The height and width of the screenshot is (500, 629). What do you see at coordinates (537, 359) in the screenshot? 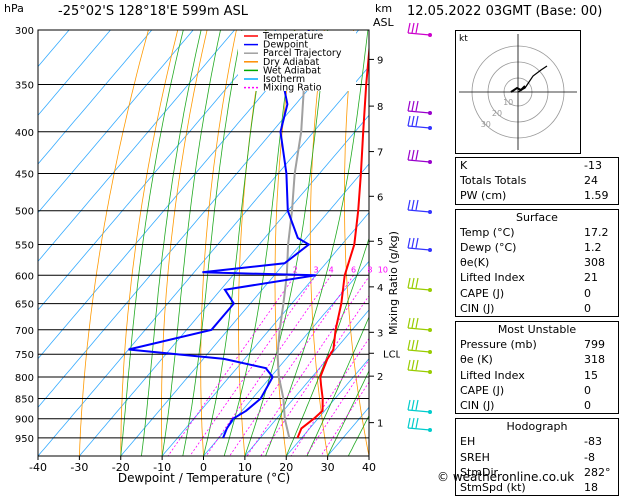
I see `index-row: θe (K) 318` at bounding box center [537, 359].